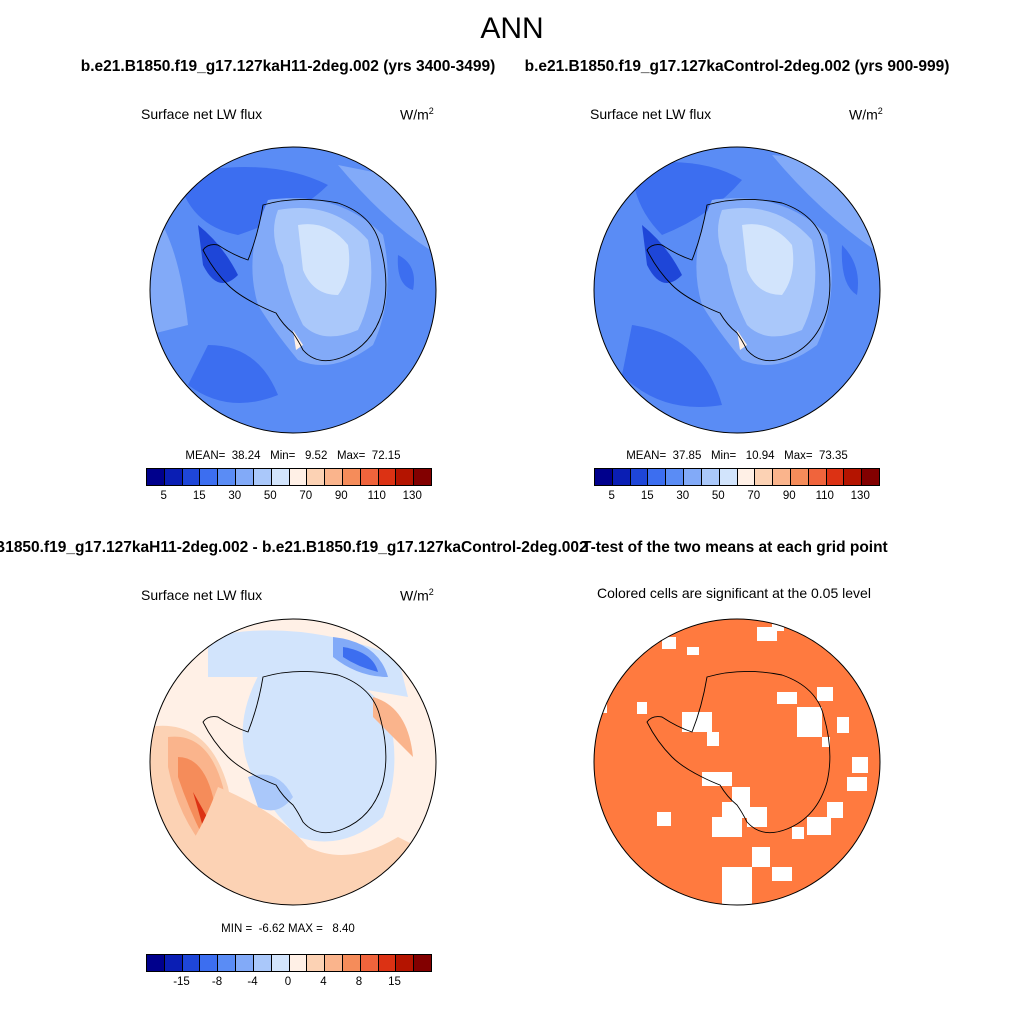  I want to click on figure-title: ANN, so click(512, 28).